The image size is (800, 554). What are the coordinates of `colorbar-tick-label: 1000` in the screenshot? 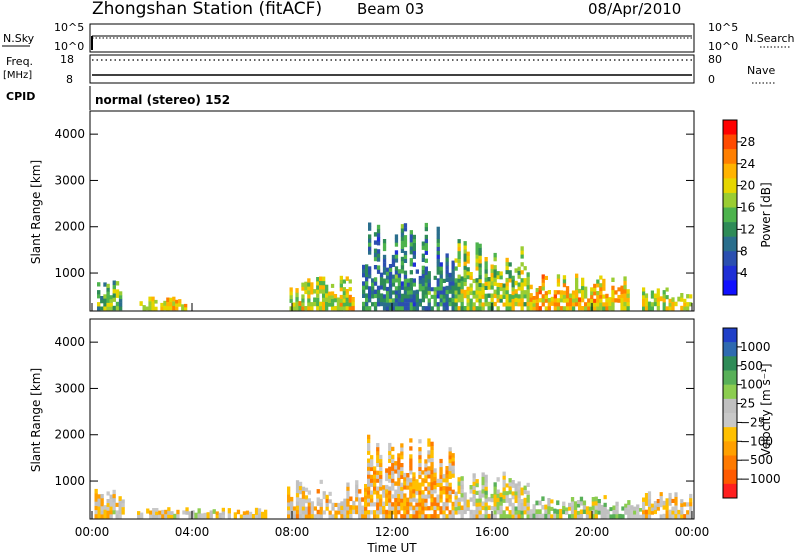 It's located at (755, 347).